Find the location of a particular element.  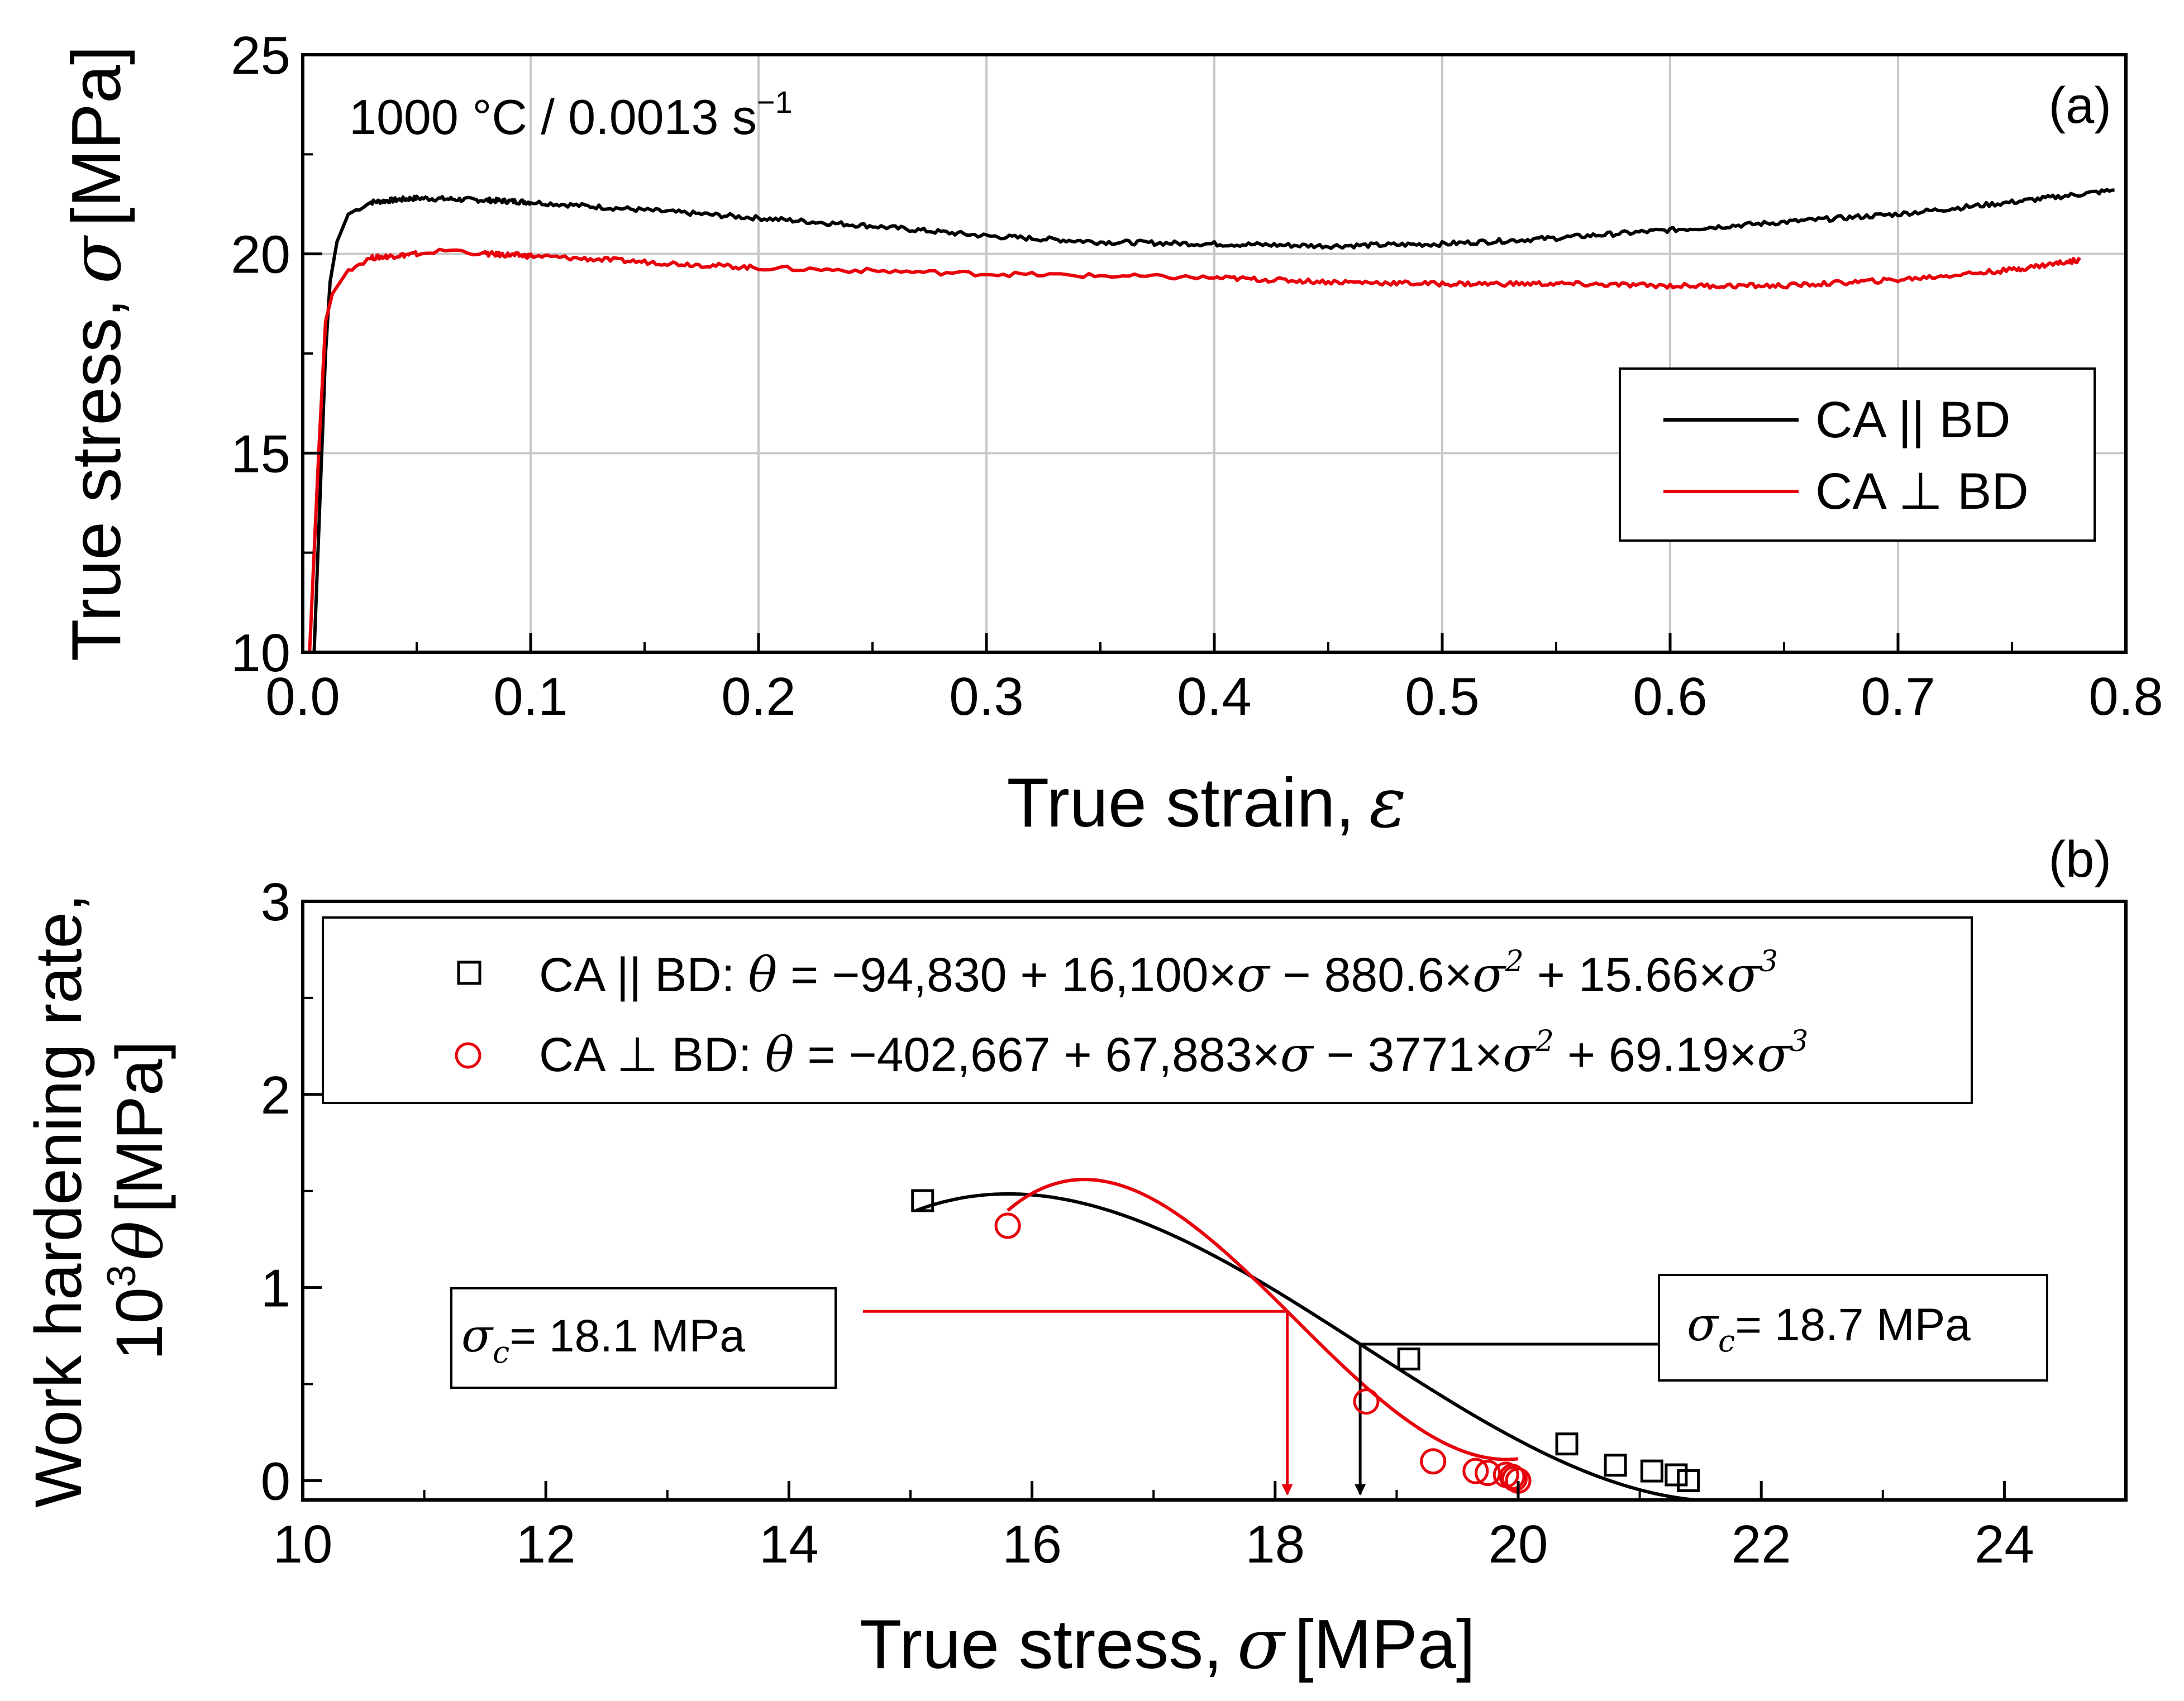

panel-a-xtick-label: 0.0 is located at coordinates (302, 697).